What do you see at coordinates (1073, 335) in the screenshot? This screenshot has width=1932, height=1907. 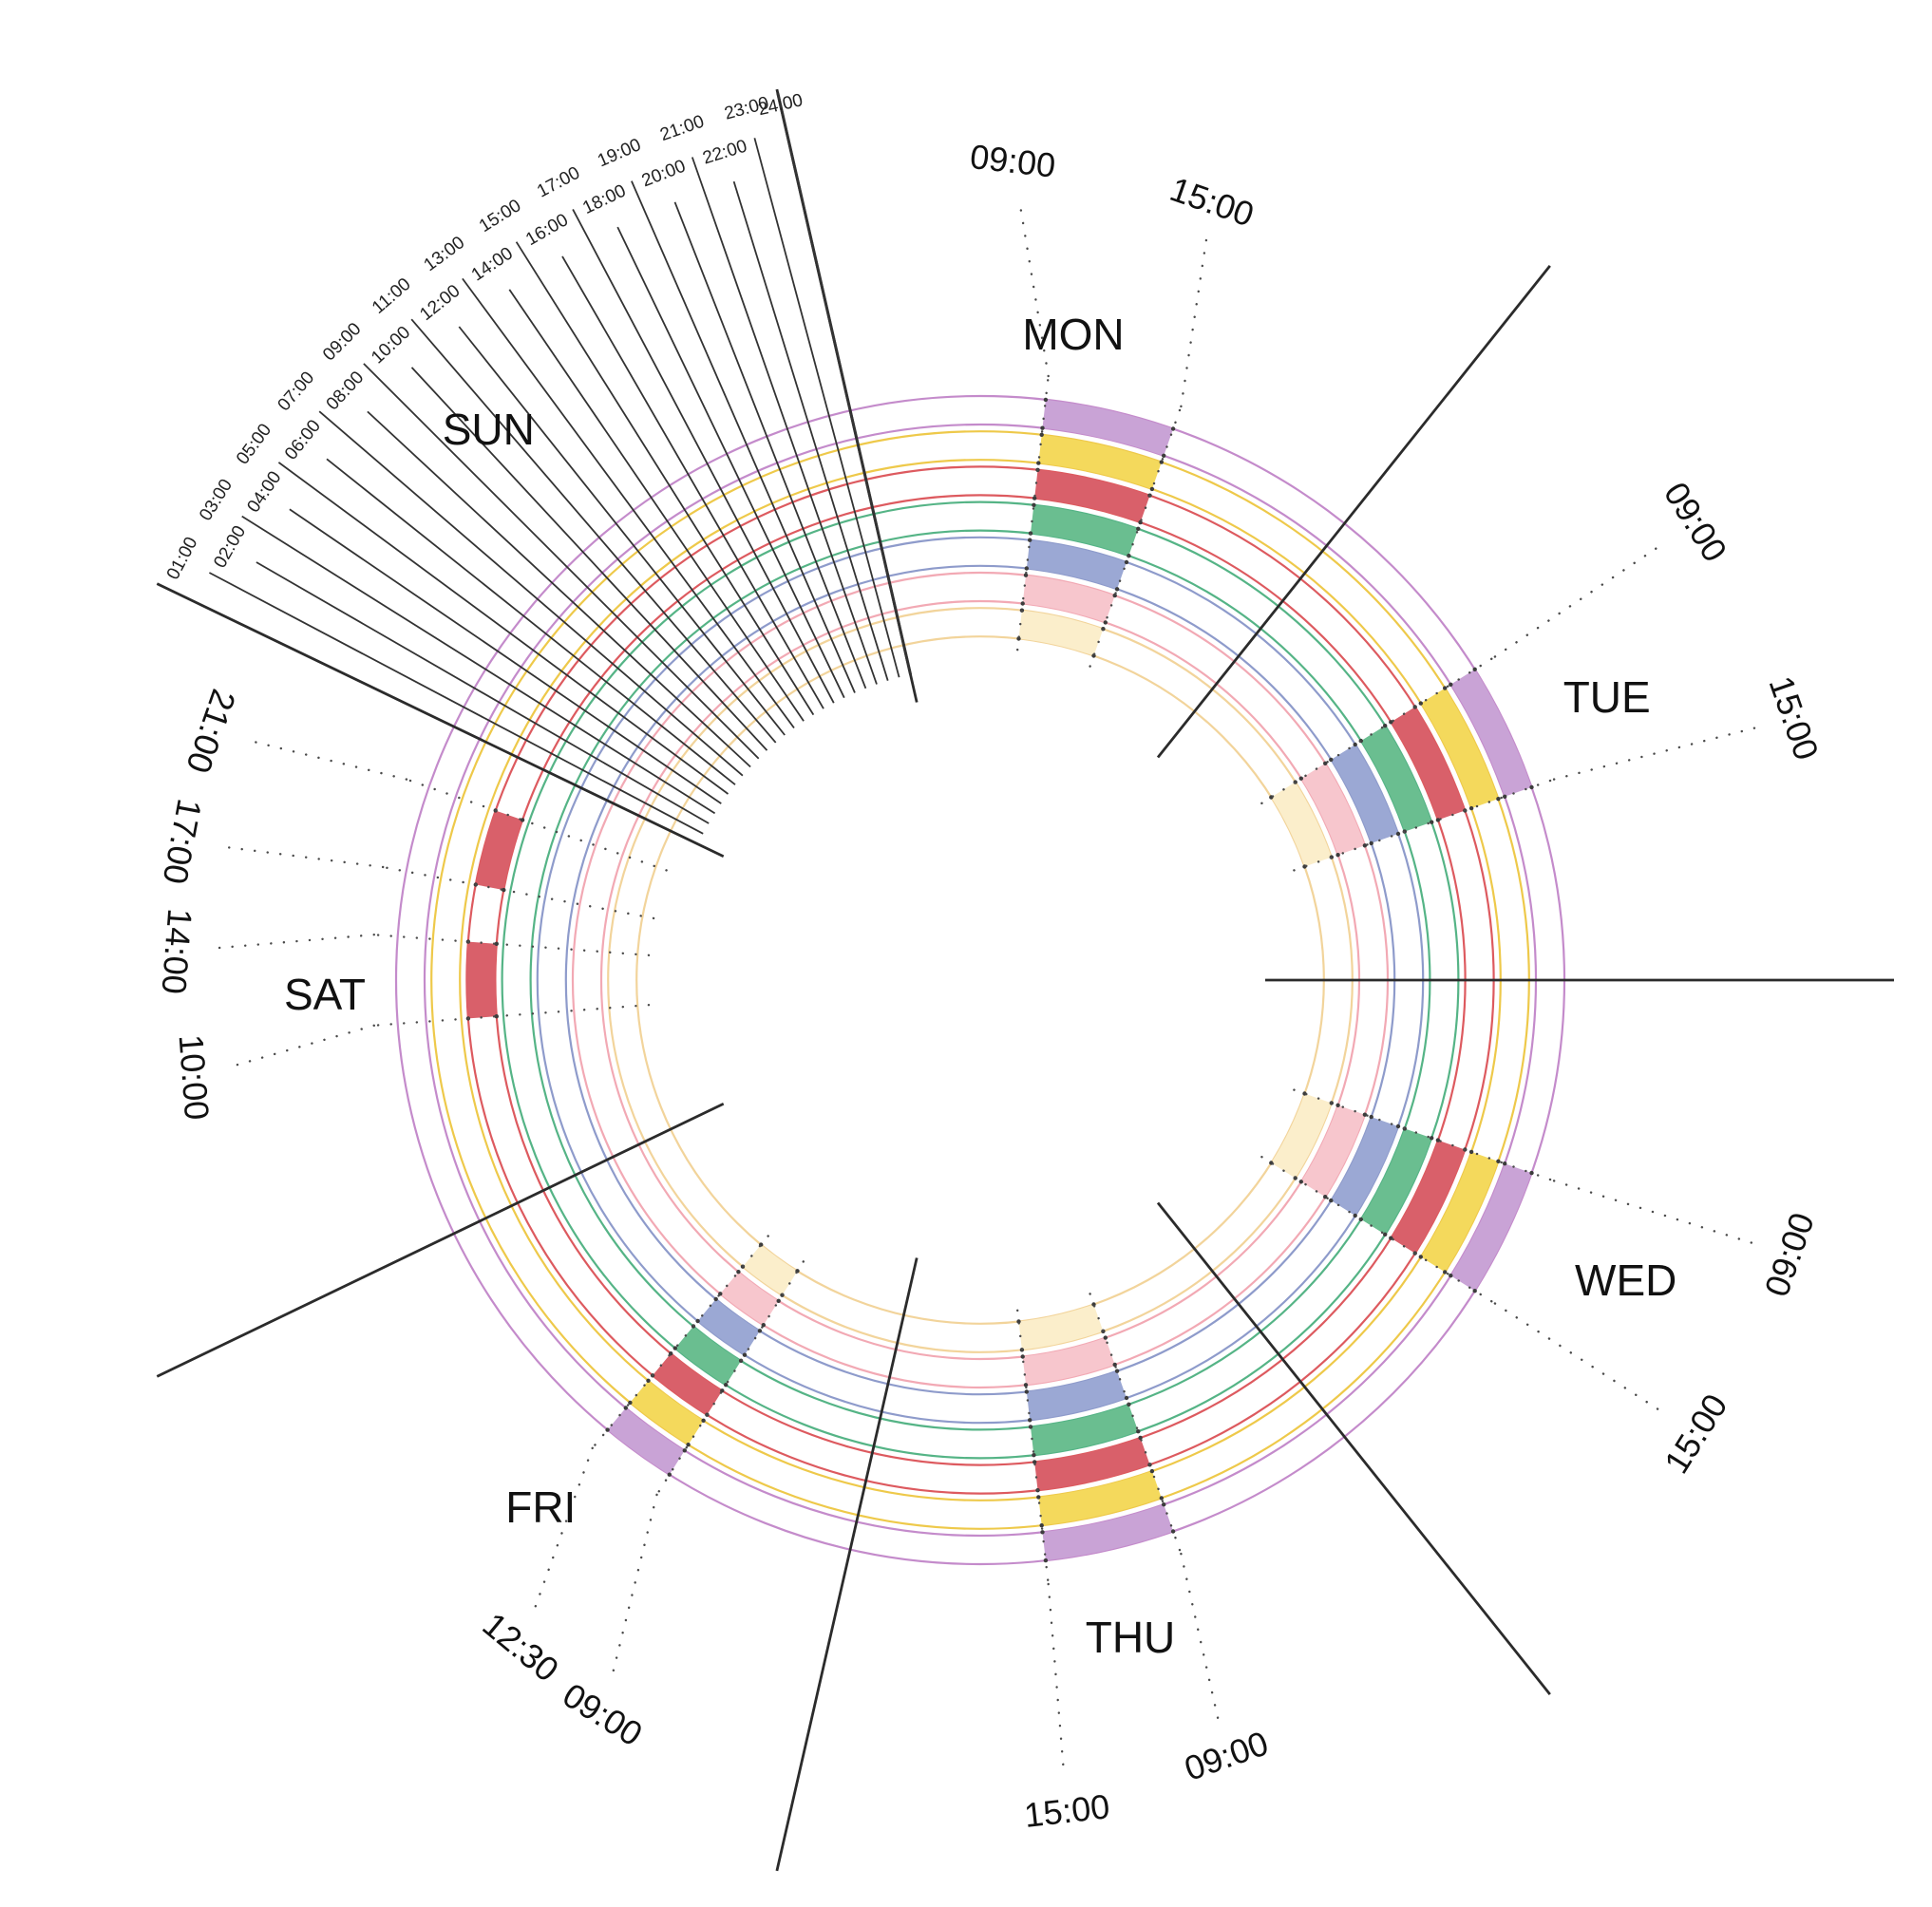 I see `day-label-mon: MON` at bounding box center [1073, 335].